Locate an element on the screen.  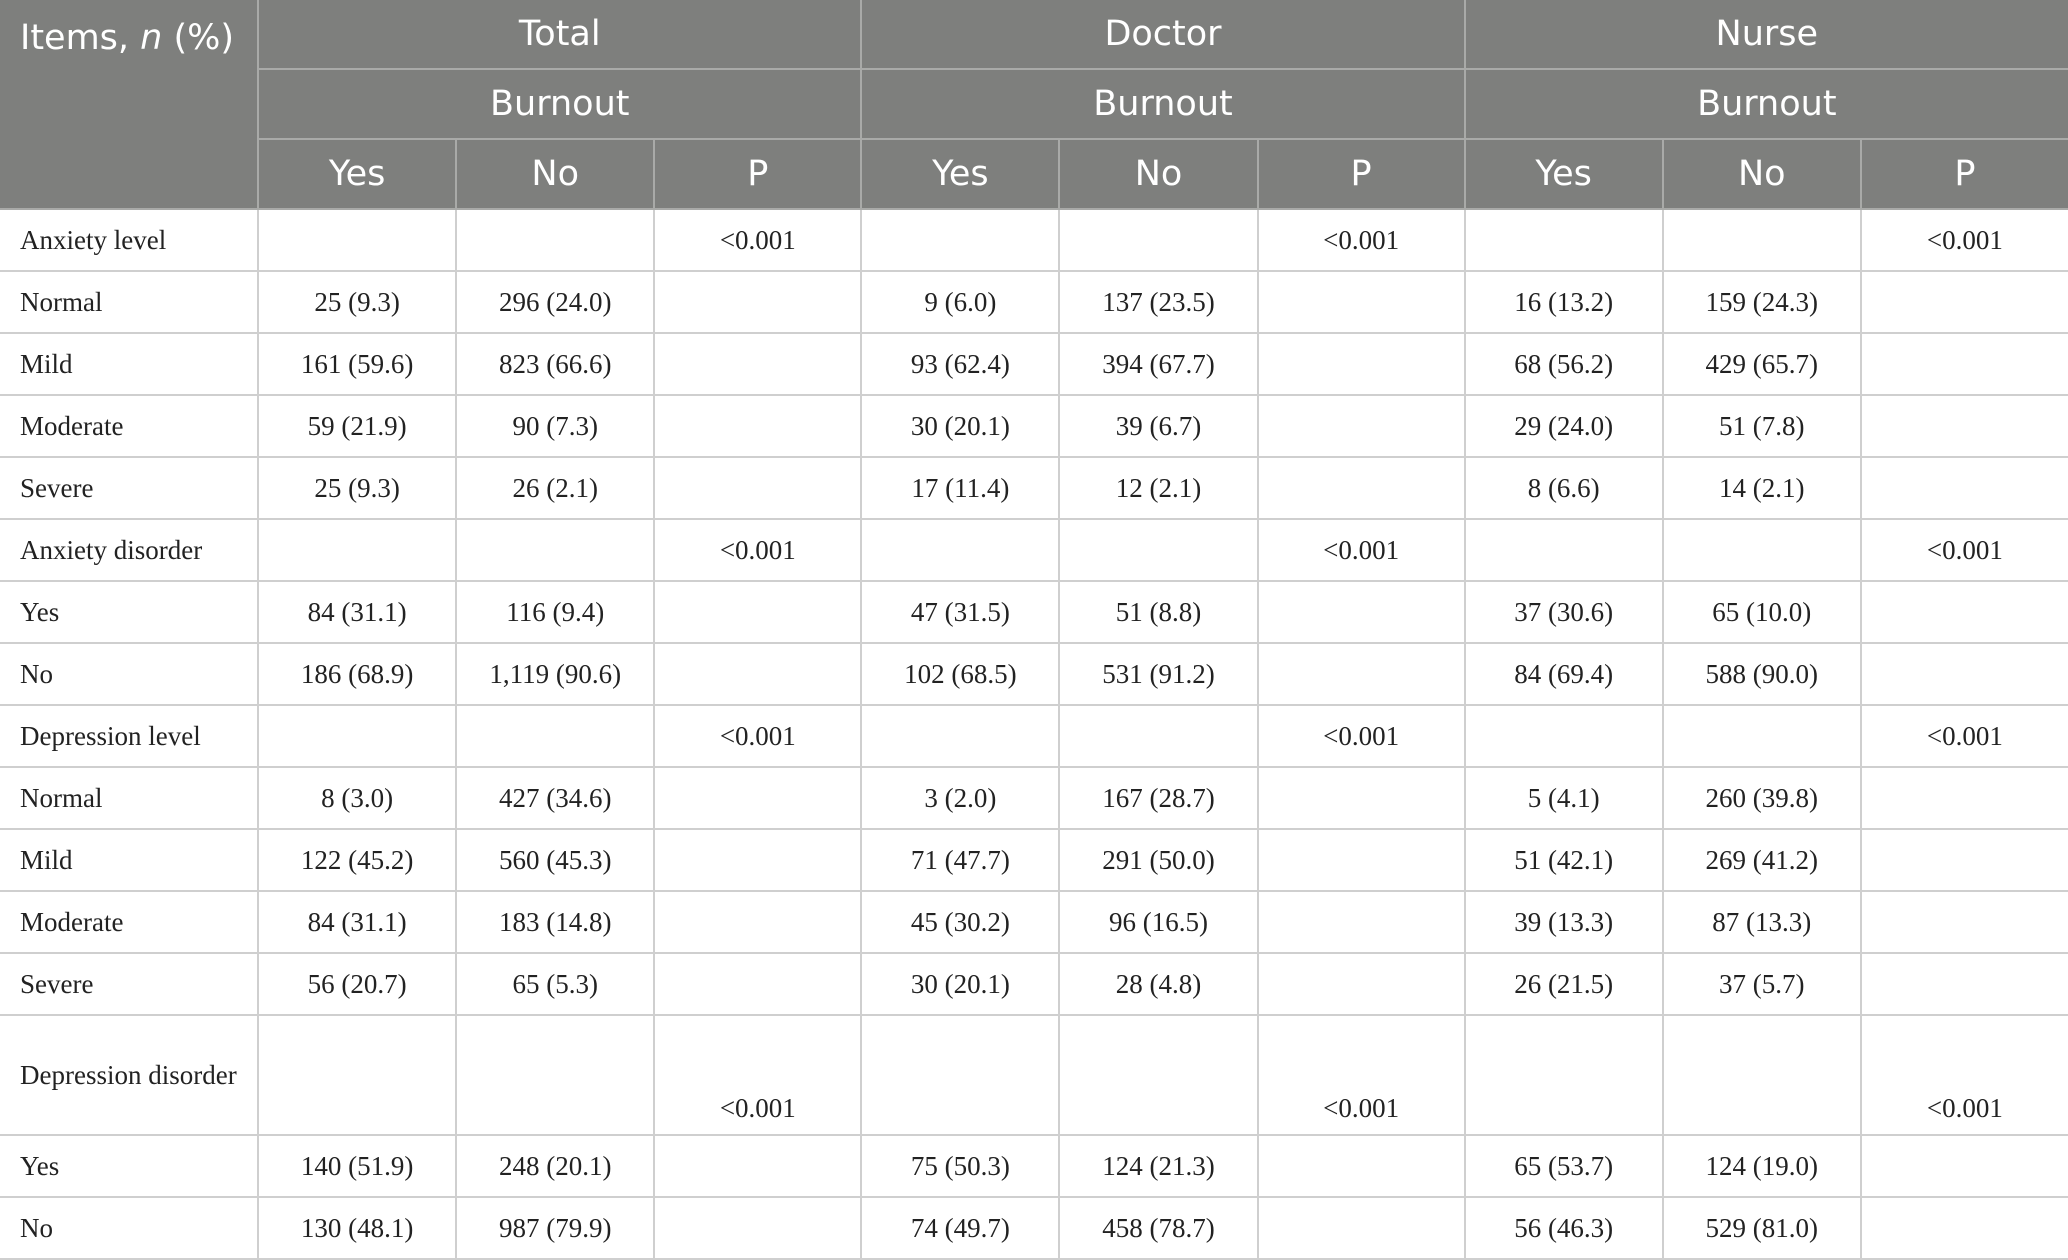
row-label: Depression disorder is located at coordinates (130, 1075).